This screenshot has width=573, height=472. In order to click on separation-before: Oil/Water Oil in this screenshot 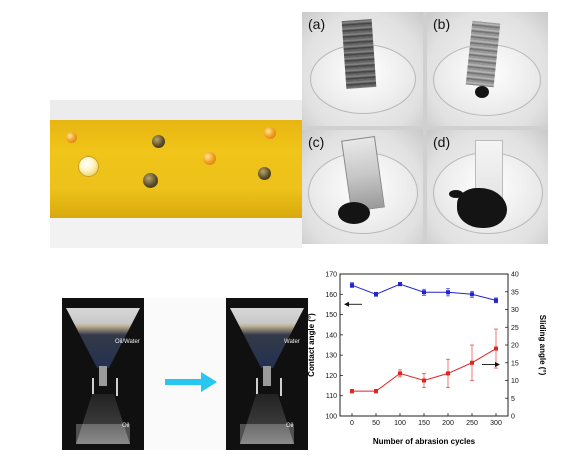, I will do `click(103, 374)`.